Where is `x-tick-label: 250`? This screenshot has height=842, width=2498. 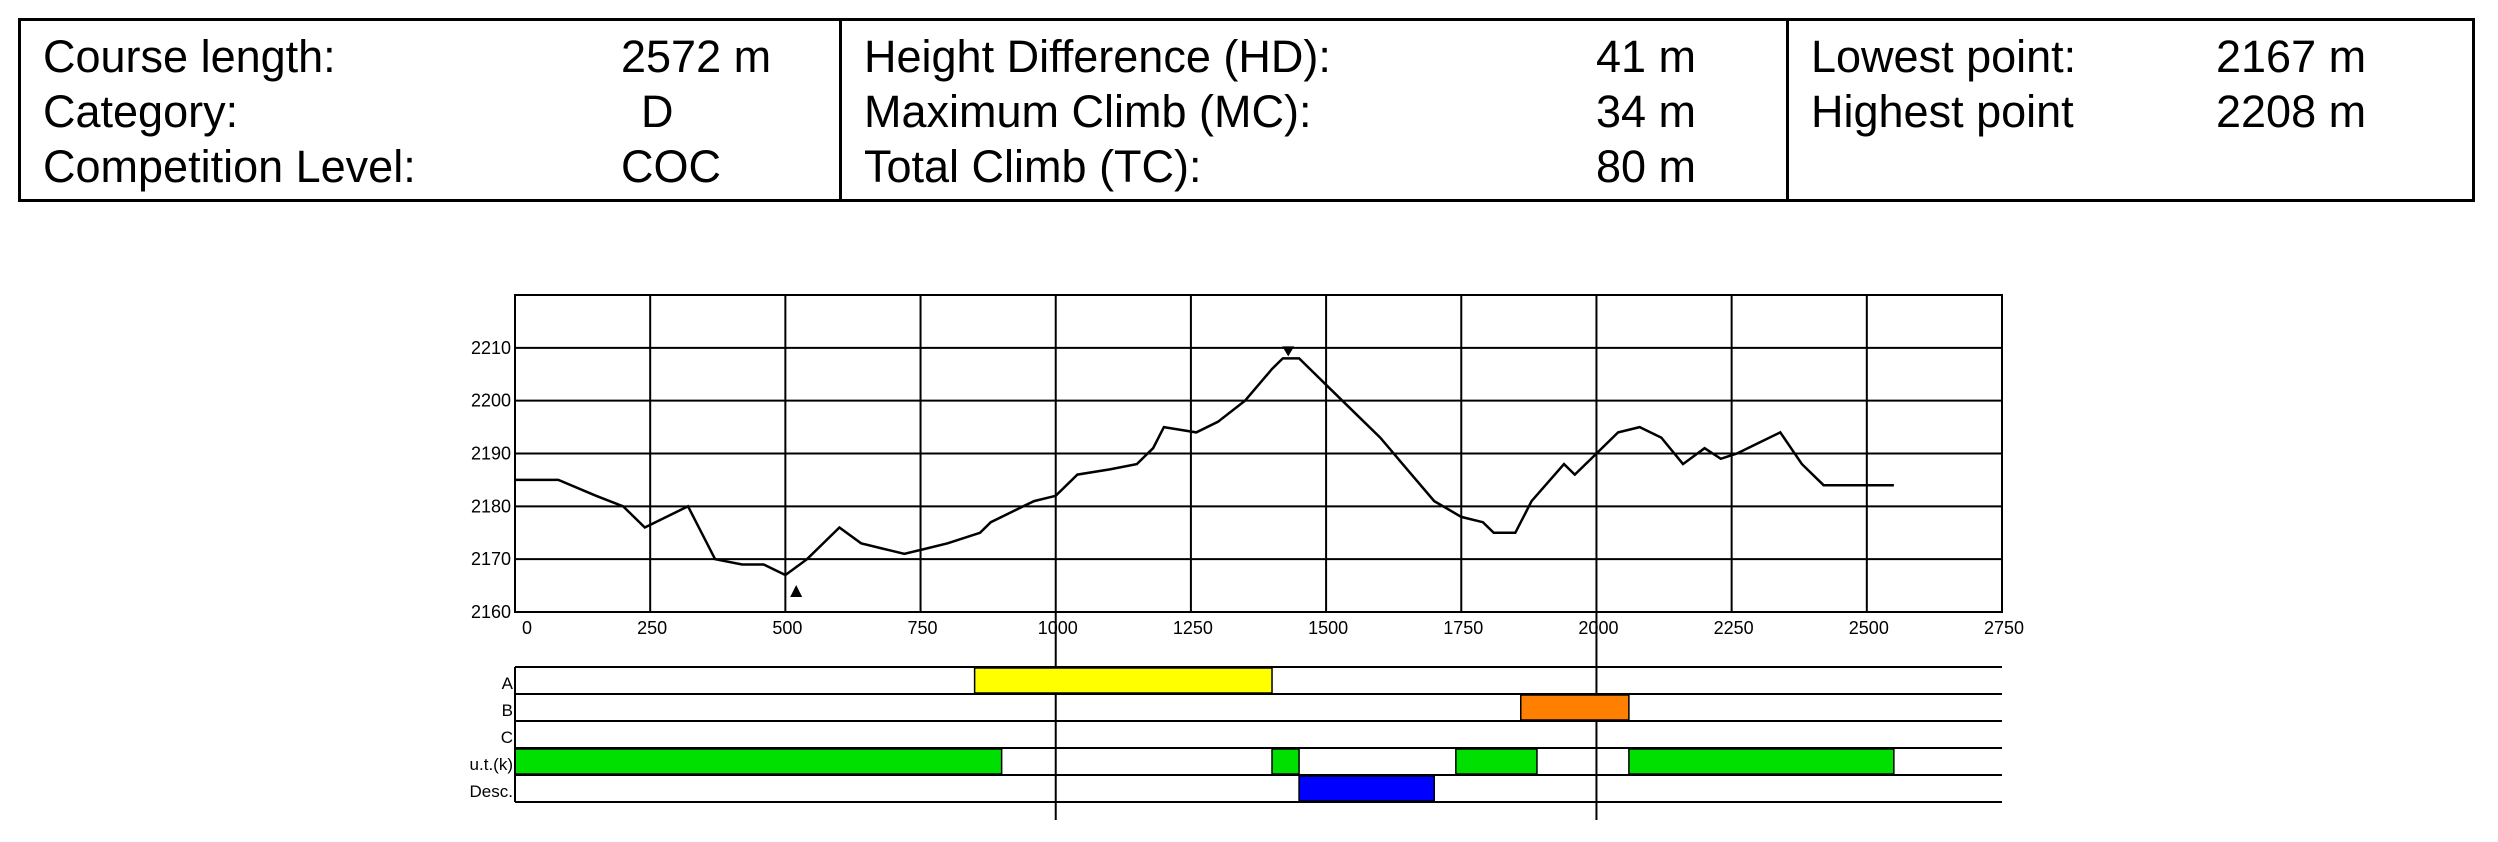 x-tick-label: 250 is located at coordinates (652, 628).